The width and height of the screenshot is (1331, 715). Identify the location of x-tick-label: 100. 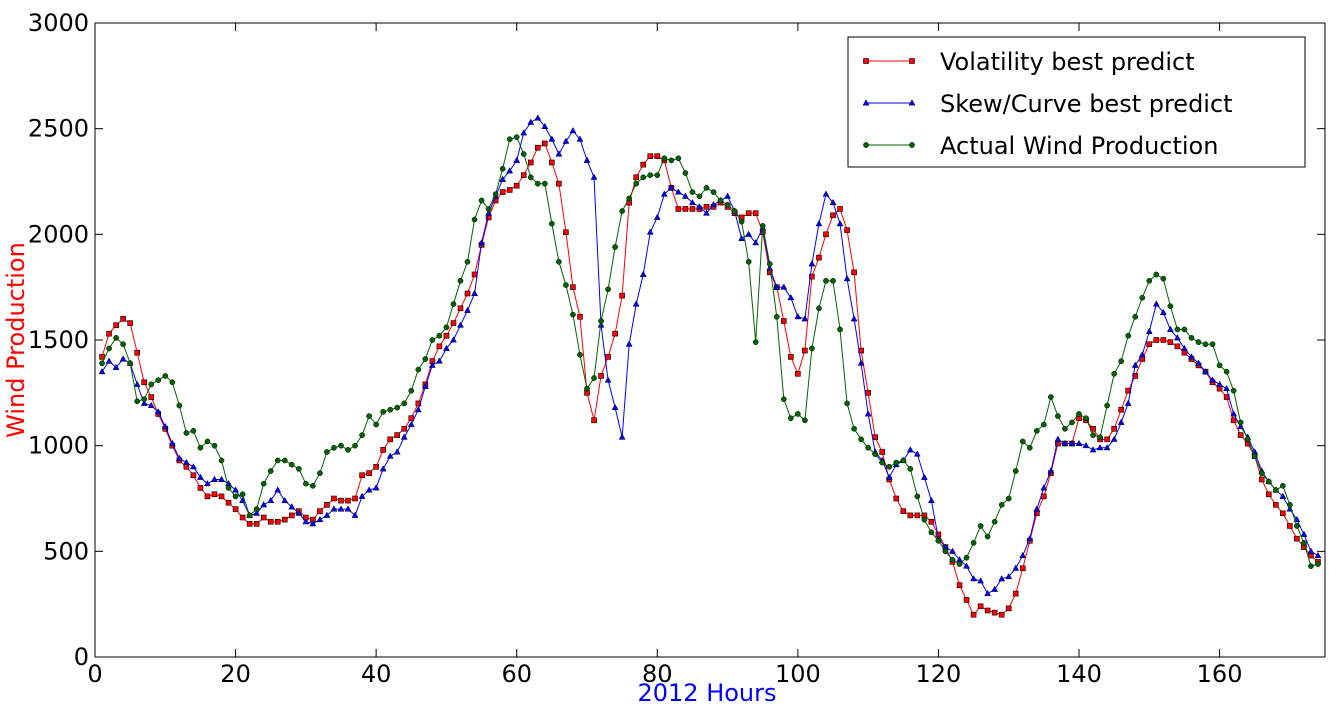
(798, 674).